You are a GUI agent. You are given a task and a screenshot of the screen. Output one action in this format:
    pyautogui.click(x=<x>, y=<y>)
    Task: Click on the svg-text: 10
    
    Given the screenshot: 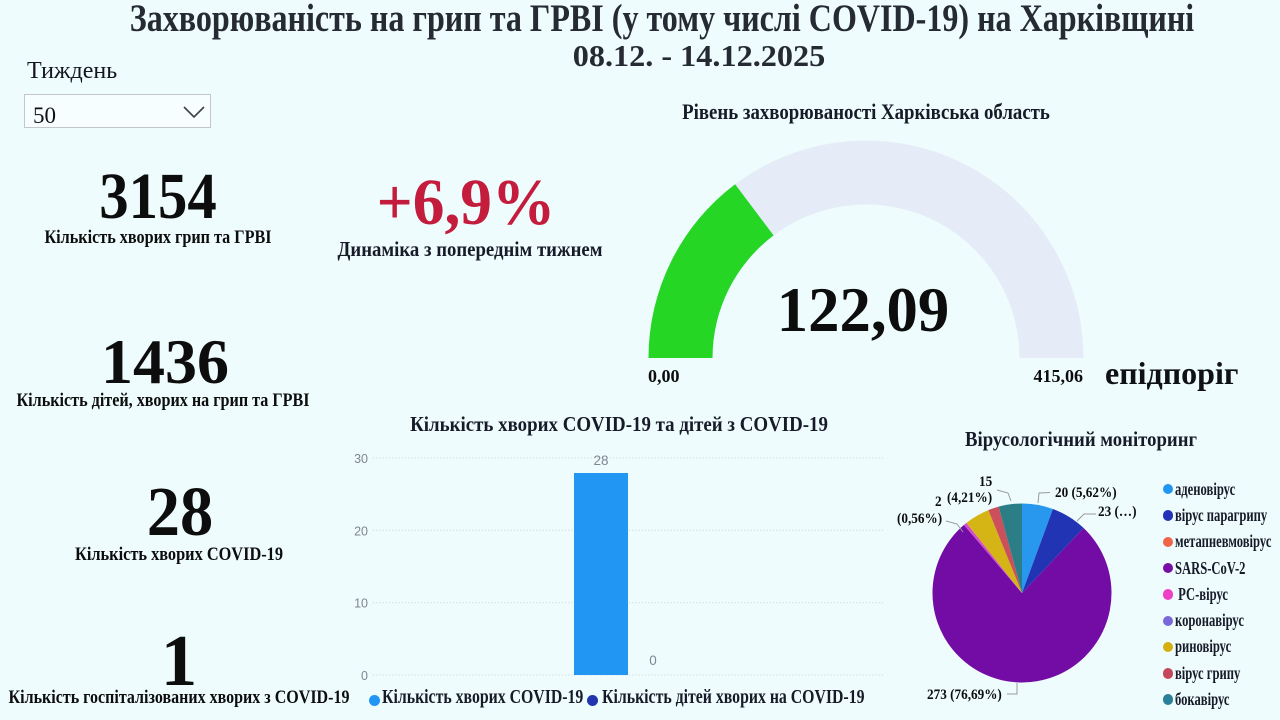 What is the action you would take?
    pyautogui.click(x=361, y=604)
    